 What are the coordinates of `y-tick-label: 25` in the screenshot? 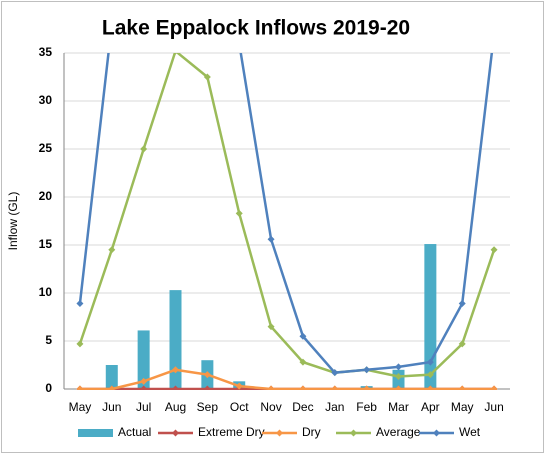 It's located at (46, 148).